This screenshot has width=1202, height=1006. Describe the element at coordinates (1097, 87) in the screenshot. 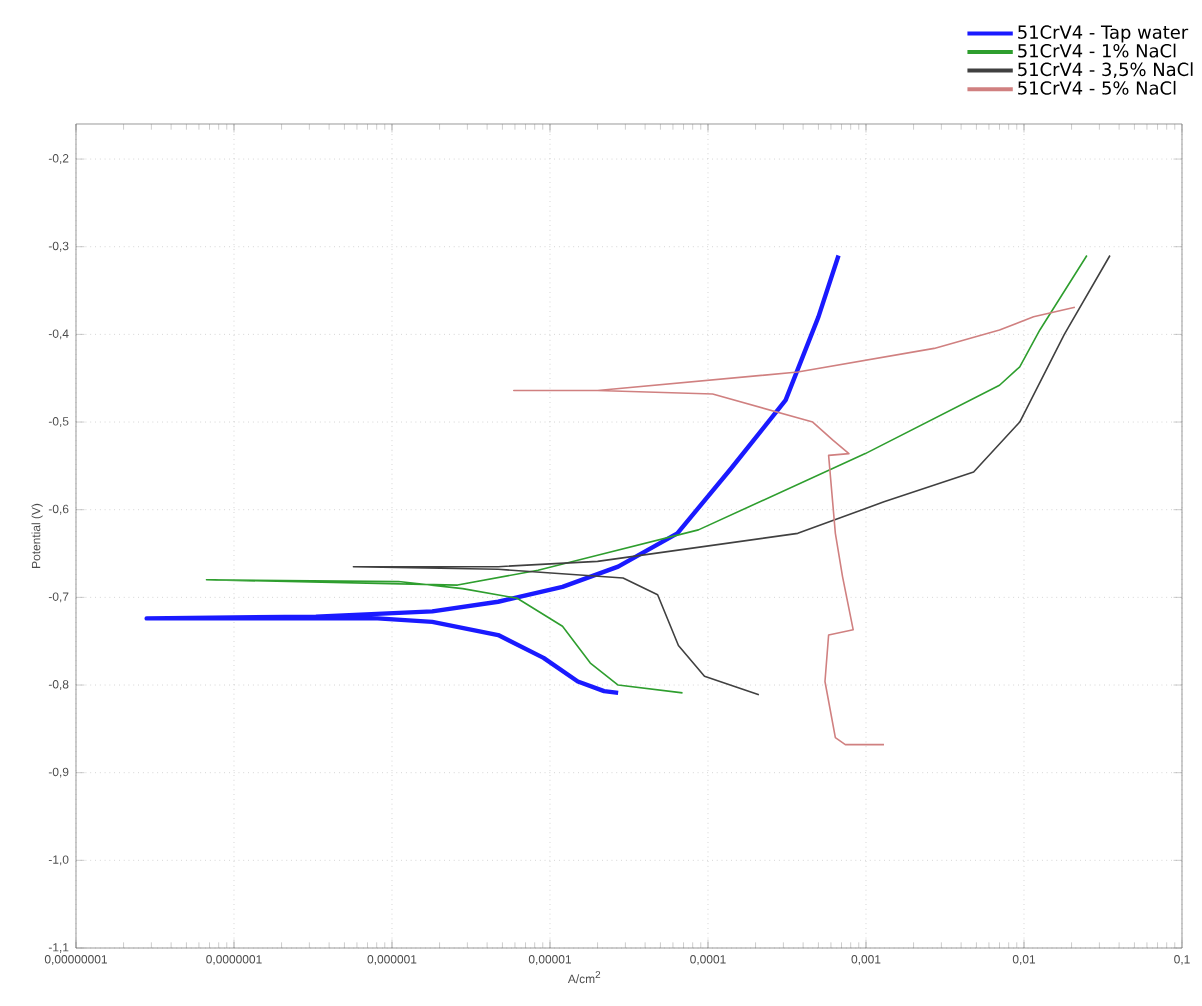

I see `legend-label: 51CrV4 - 5% NaCl` at that location.